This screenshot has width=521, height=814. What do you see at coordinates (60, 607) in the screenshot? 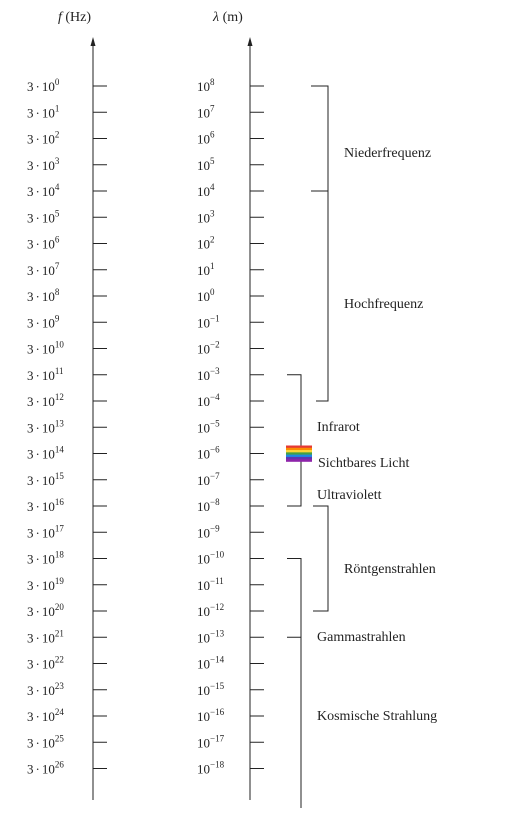
I see `frequency-tick-exponent: 20` at bounding box center [60, 607].